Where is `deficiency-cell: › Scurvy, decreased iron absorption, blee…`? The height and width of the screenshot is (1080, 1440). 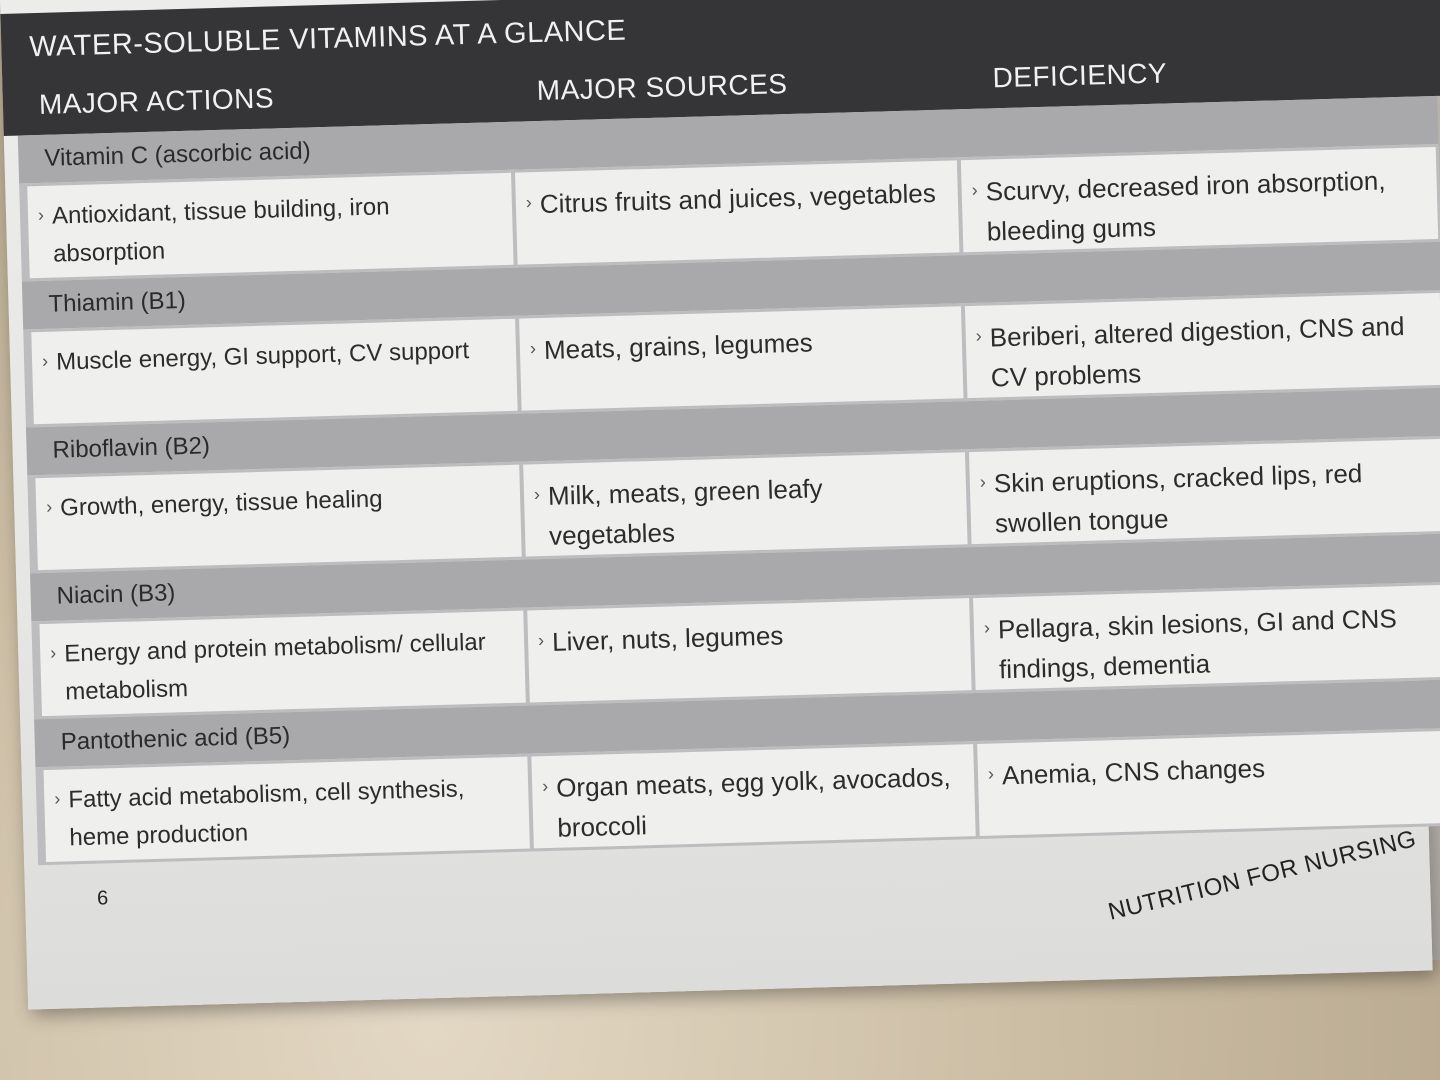 deficiency-cell: › Scurvy, decreased iron absorption, blee… is located at coordinates (1199, 199).